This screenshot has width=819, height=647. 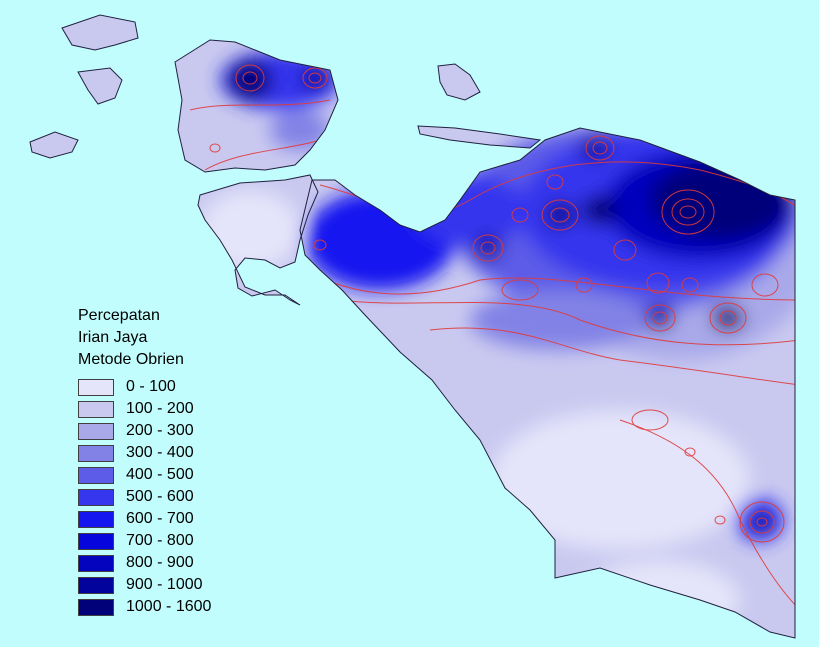 I want to click on legend-range-label: 700 - 800, so click(x=160, y=540).